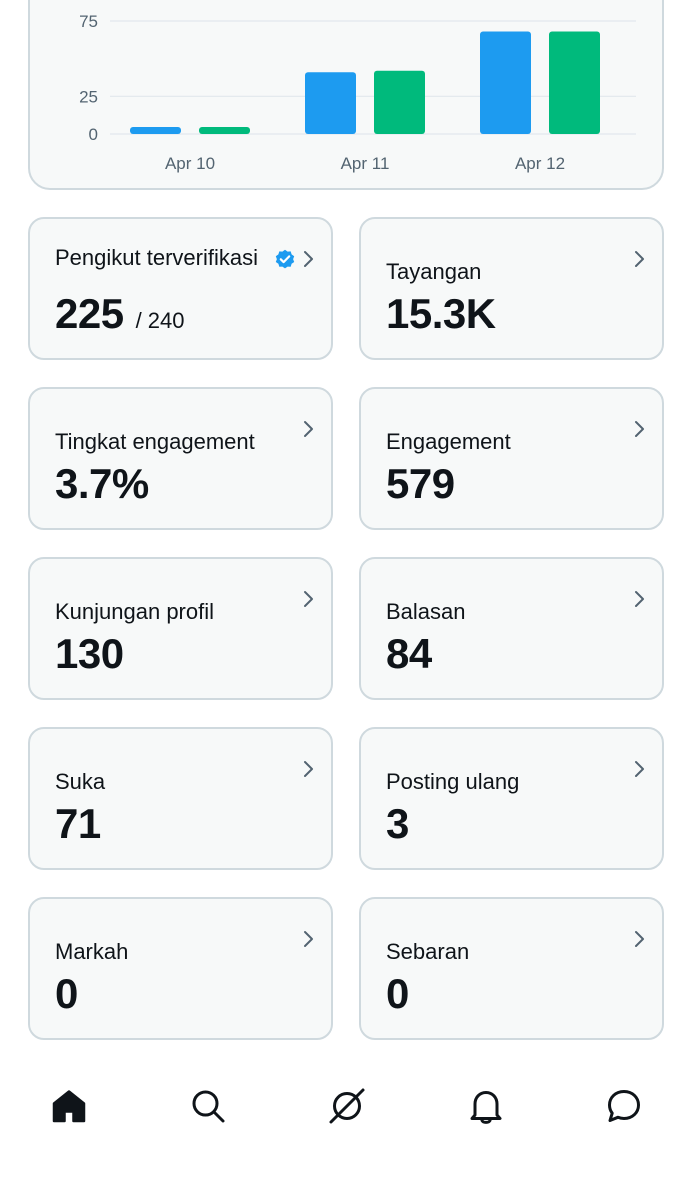  What do you see at coordinates (180, 628) in the screenshot?
I see `metric-card-profile-visits: Kunjungan profil 130` at bounding box center [180, 628].